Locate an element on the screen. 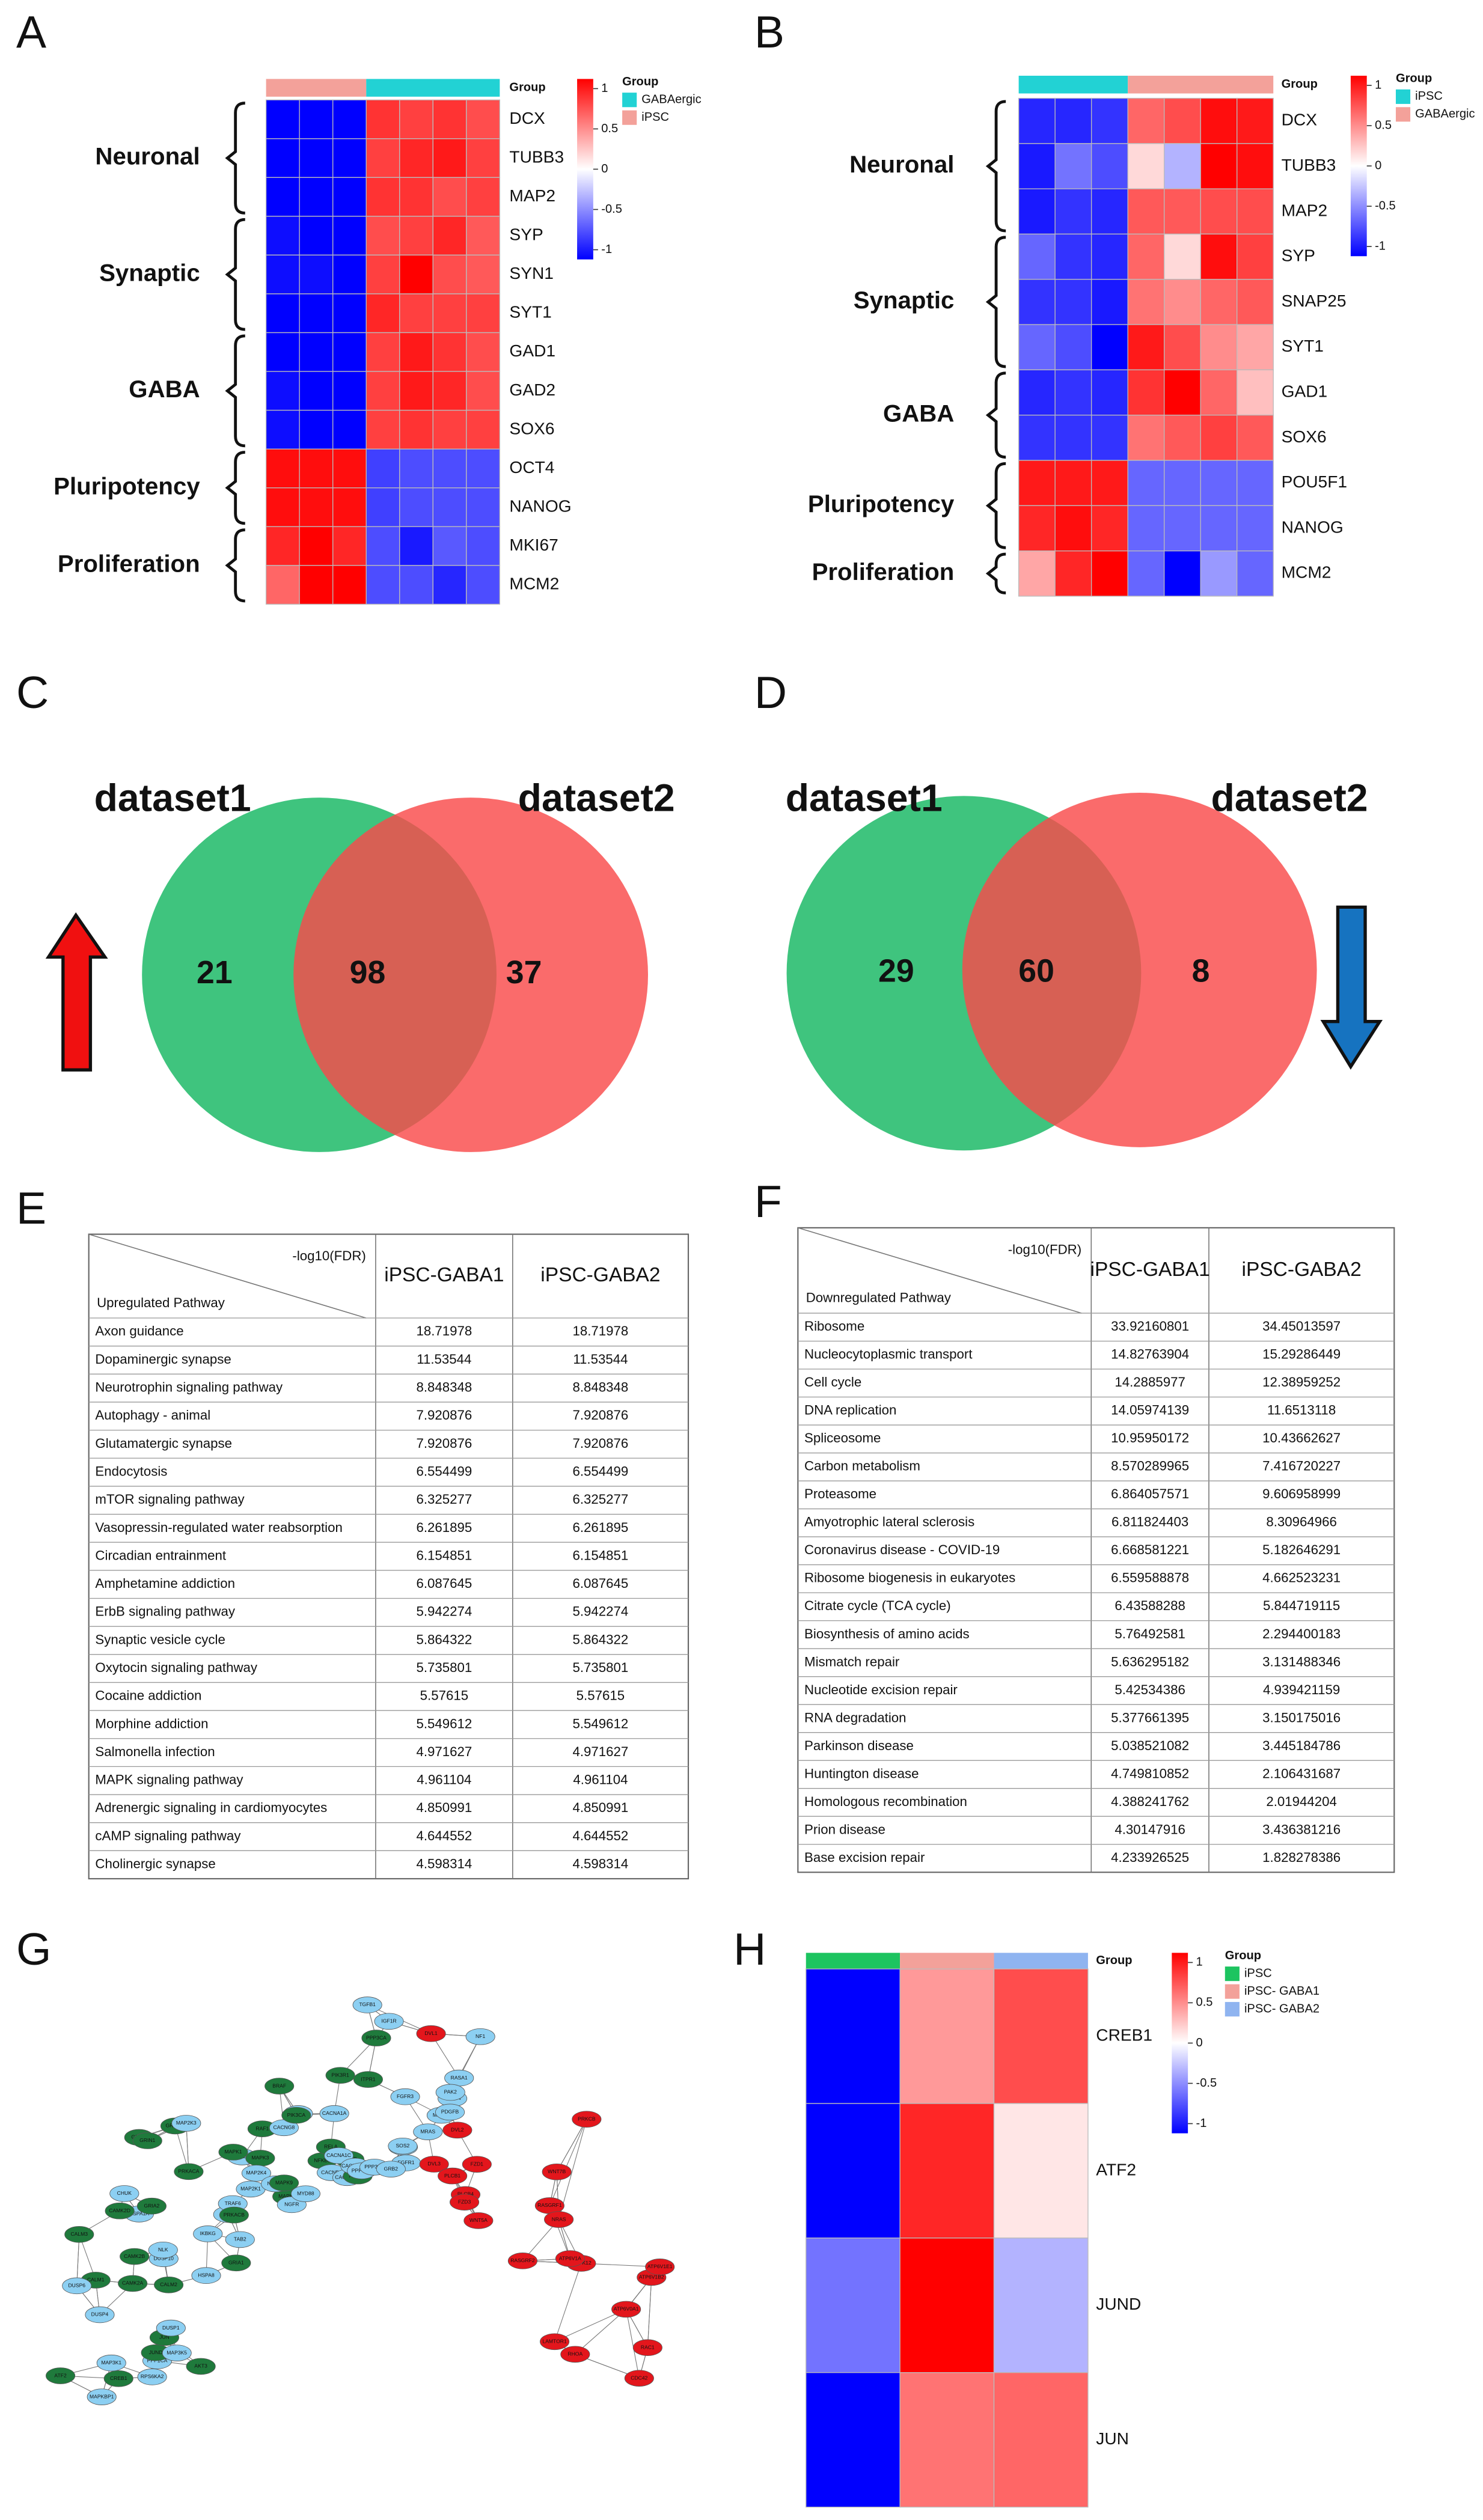  network-node-label: CACNA1A is located at coordinates (335, 2113).